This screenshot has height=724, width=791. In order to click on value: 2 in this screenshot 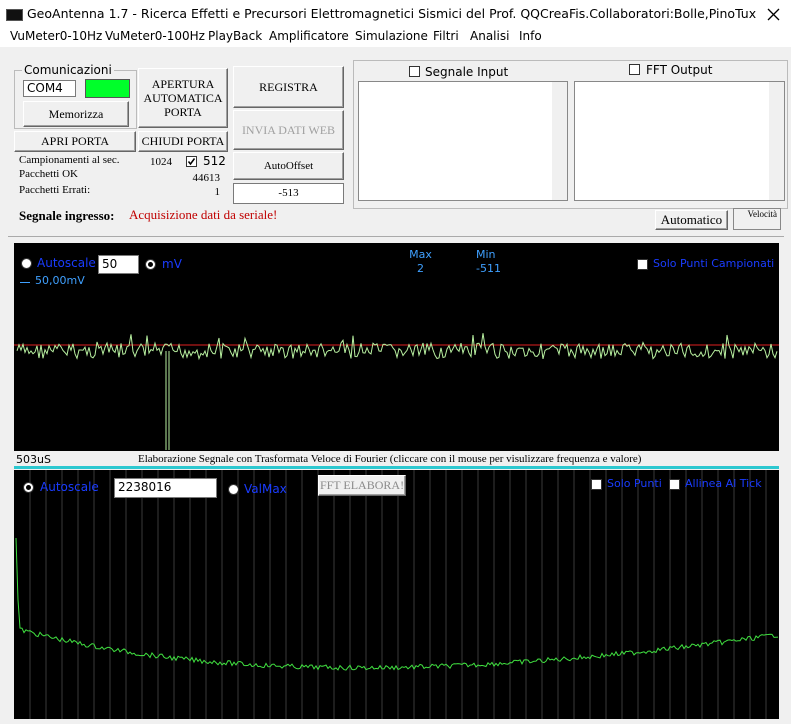, I will do `click(420, 268)`.